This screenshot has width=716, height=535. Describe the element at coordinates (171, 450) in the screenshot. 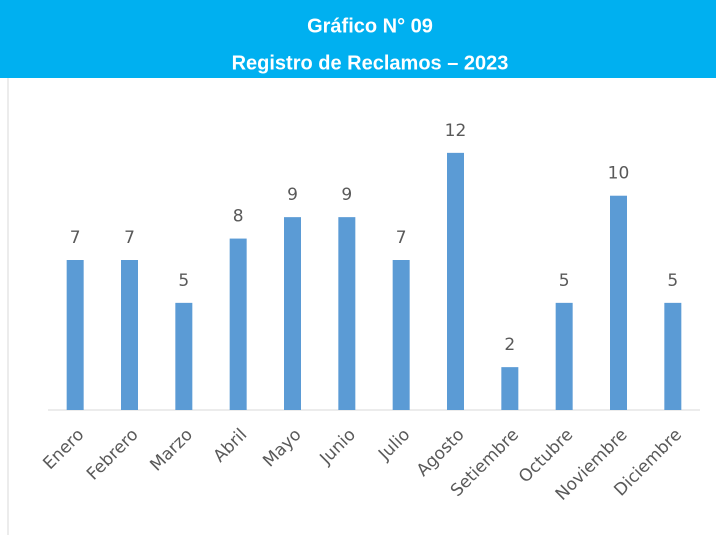

I see `x-tick-label: Marzo` at that location.